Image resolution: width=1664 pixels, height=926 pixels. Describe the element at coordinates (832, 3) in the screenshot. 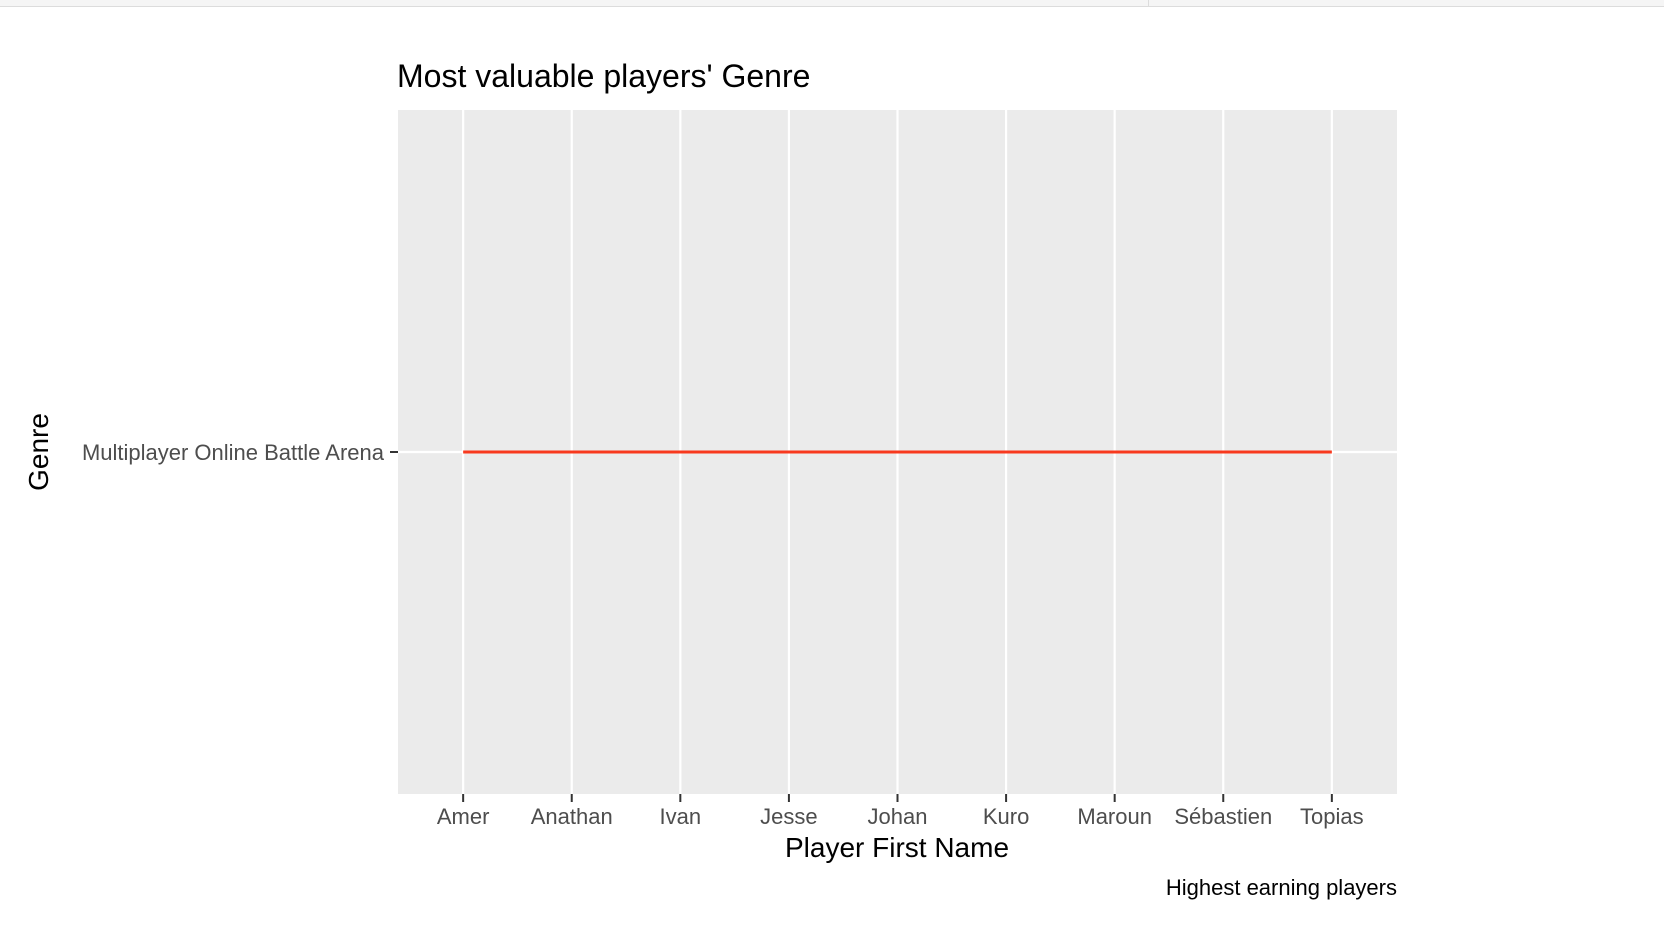

I see `window-top-strip` at that location.